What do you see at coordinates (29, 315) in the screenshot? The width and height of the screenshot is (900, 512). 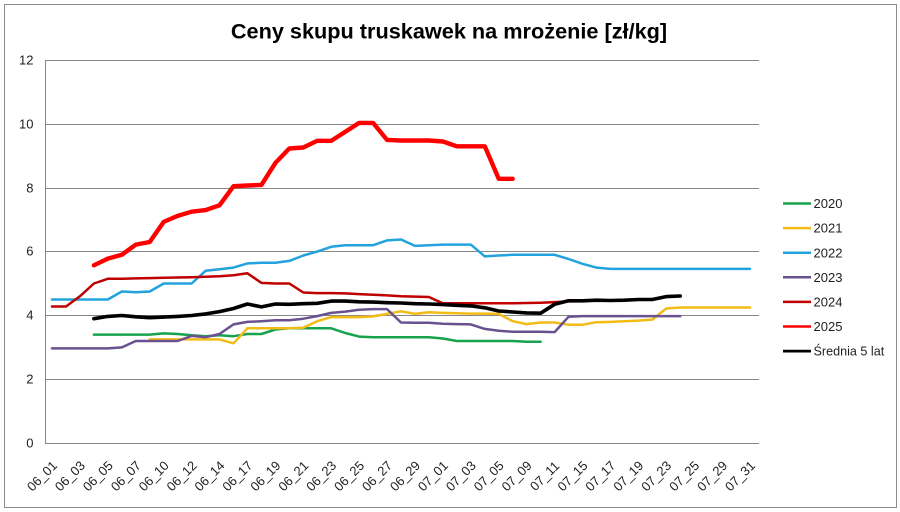 I see `svg-text: 4` at bounding box center [29, 315].